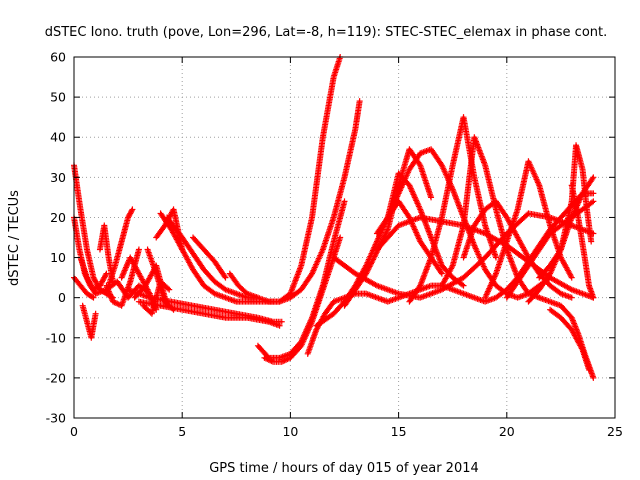 Image resolution: width=640 pixels, height=480 pixels. What do you see at coordinates (14, 238) in the screenshot?
I see `y-axis-title: dSTEC / TECUs` at bounding box center [14, 238].